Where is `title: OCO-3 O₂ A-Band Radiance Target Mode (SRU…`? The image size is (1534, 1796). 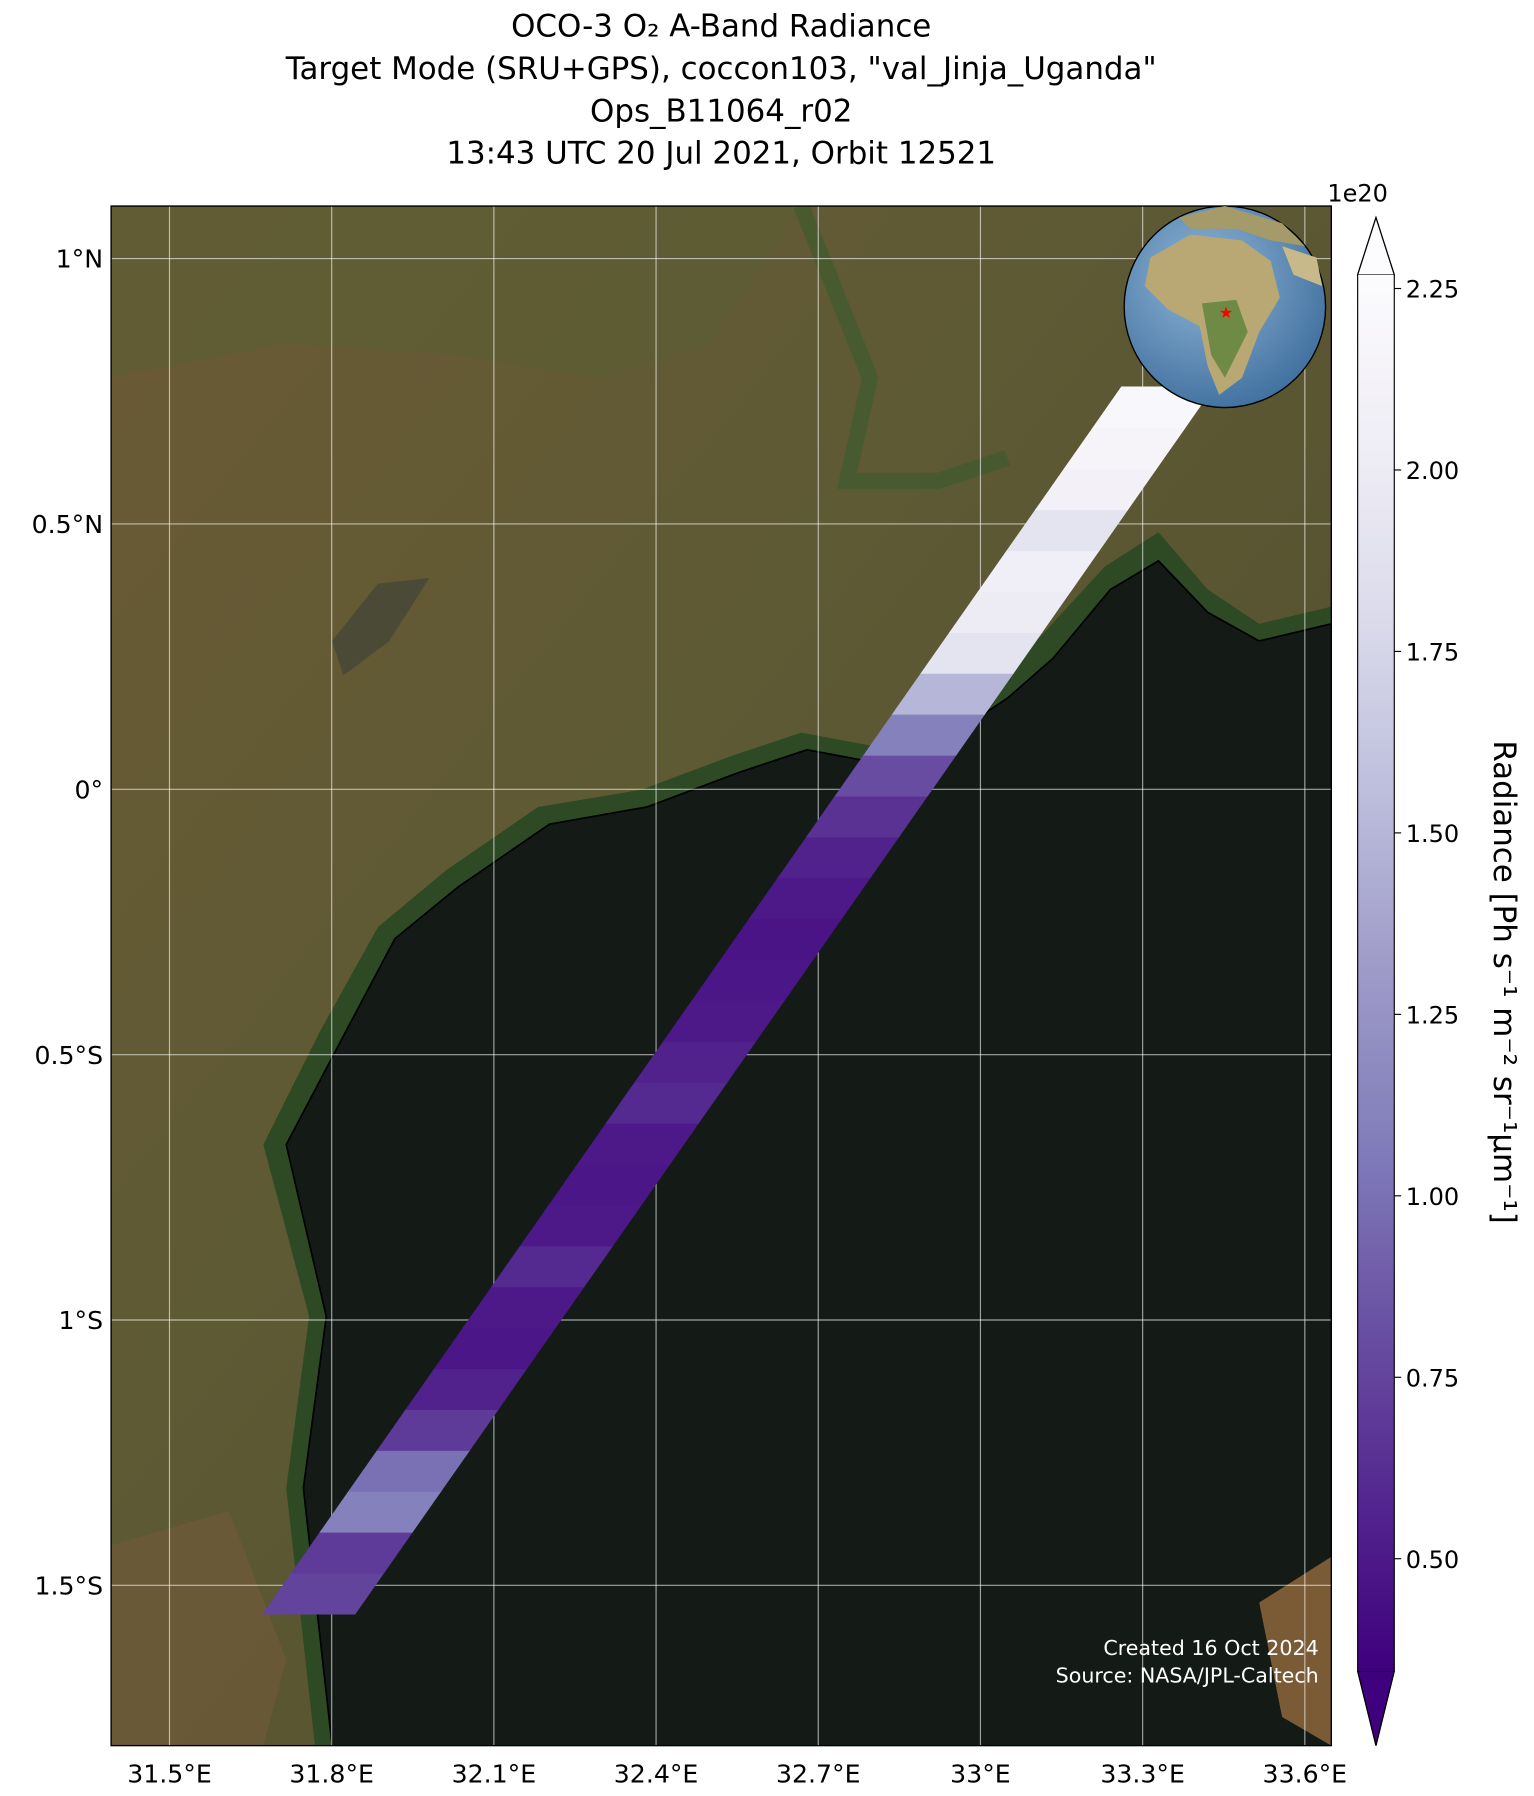 title: OCO-3 O₂ A-Band Radiance Target Mode (SRU… is located at coordinates (721, 90).